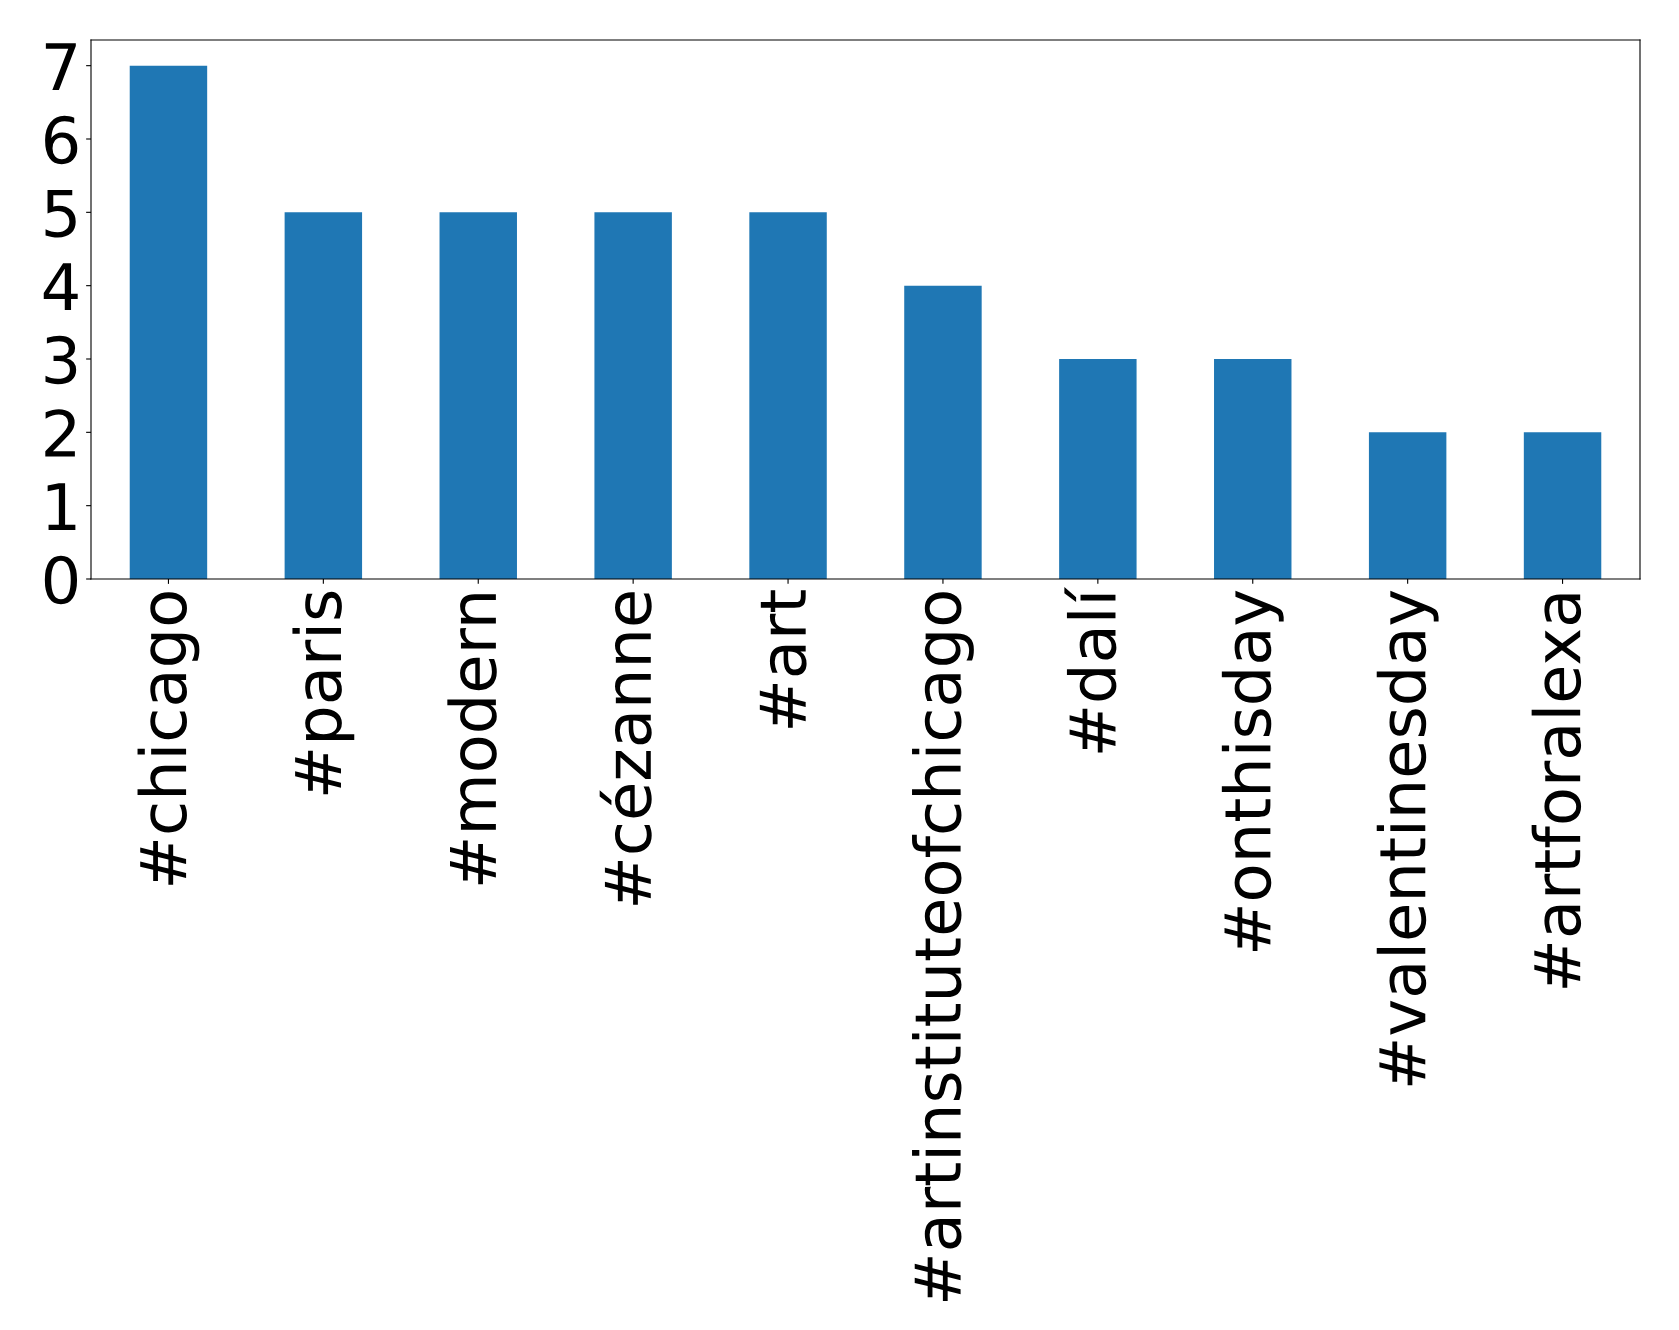  Describe the element at coordinates (1252, 770) in the screenshot. I see `x-tick-label: #onthisday` at that location.